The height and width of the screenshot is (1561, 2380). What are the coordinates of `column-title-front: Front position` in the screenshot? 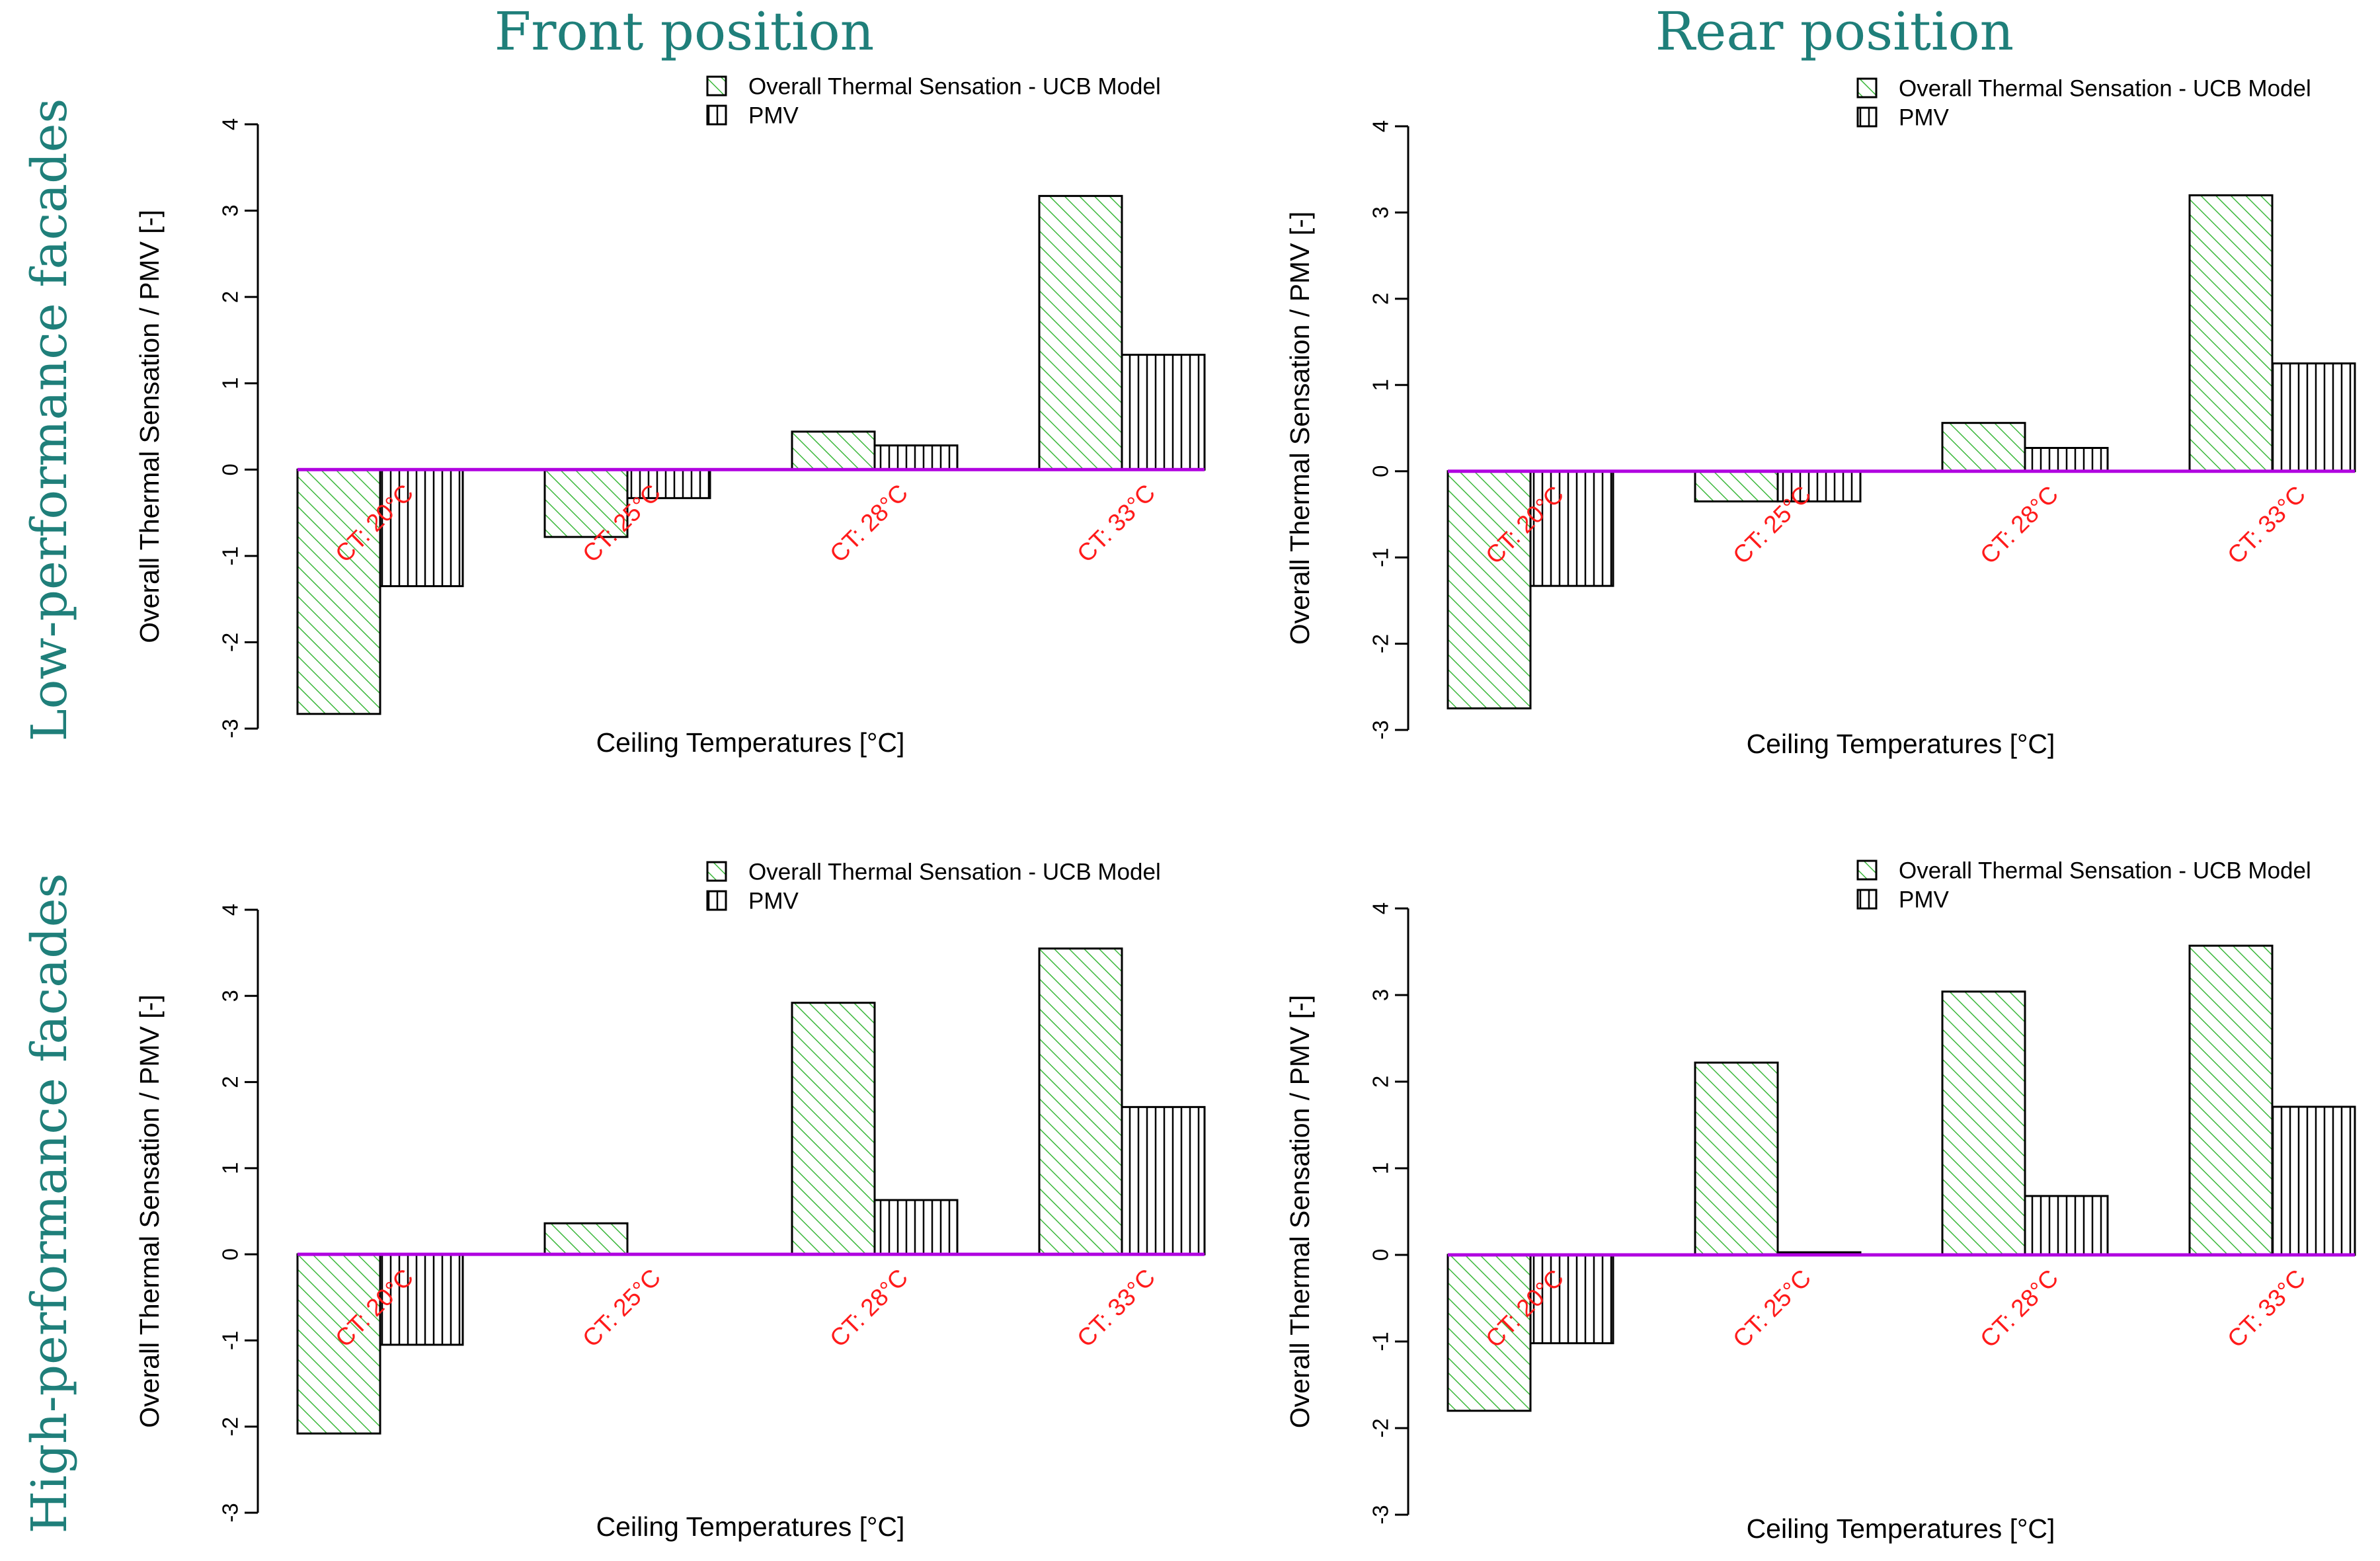 It's located at (684, 31).